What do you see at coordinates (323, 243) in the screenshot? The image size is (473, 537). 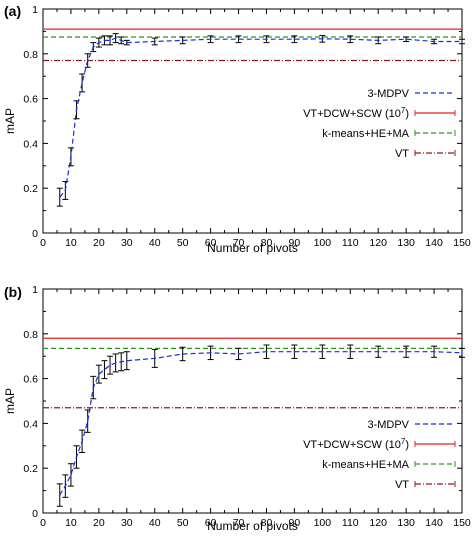 I see `x-tick-label: 100` at bounding box center [323, 243].